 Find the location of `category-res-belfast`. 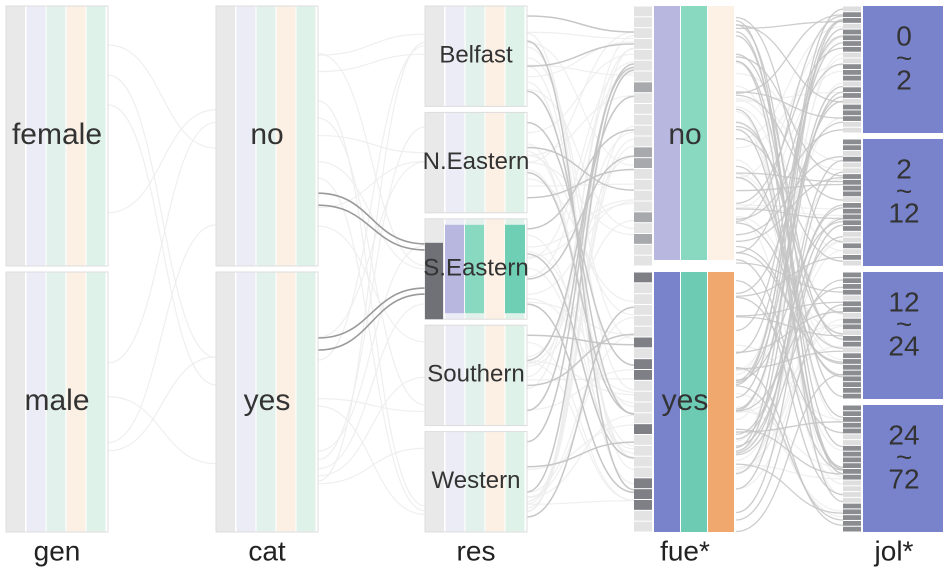

category-res-belfast is located at coordinates (476, 56).